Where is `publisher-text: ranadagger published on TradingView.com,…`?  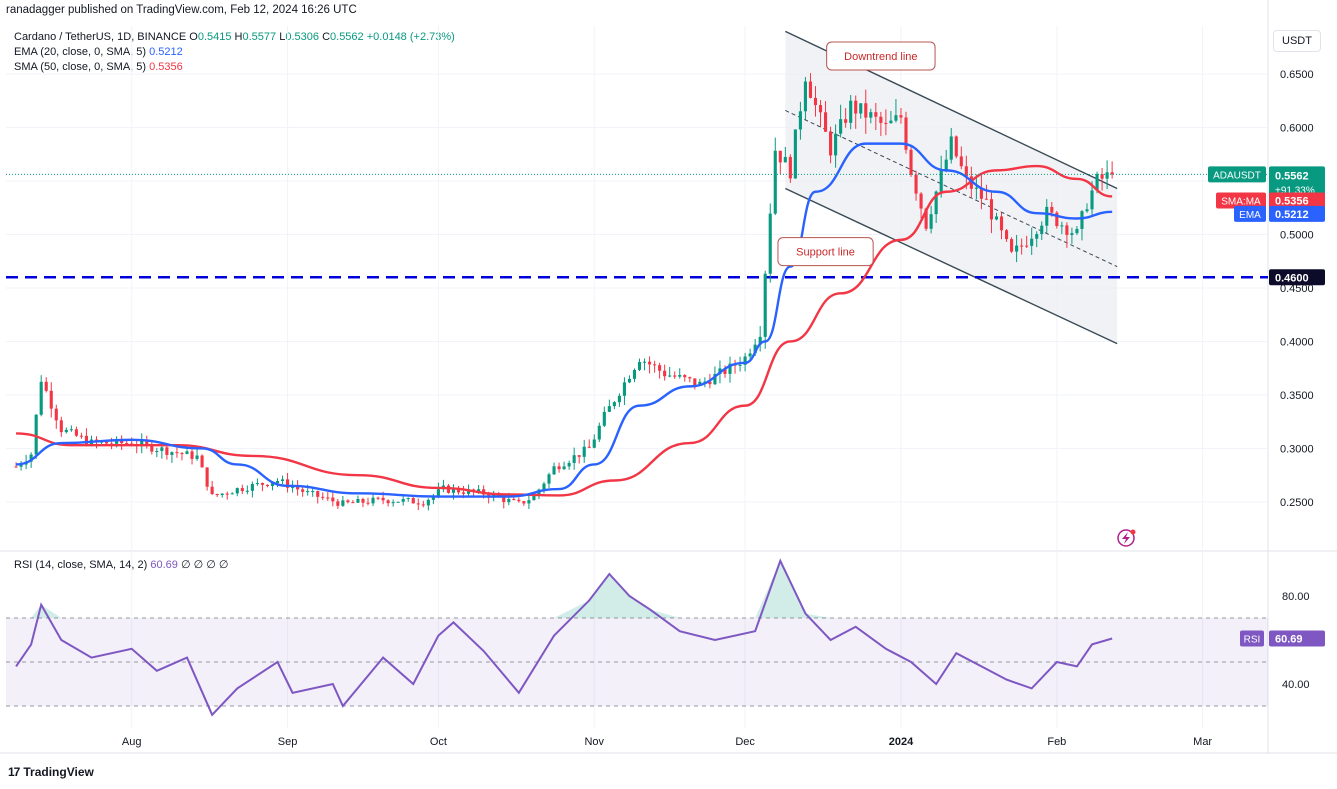
publisher-text: ranadagger published on TradingView.com,… is located at coordinates (181, 10).